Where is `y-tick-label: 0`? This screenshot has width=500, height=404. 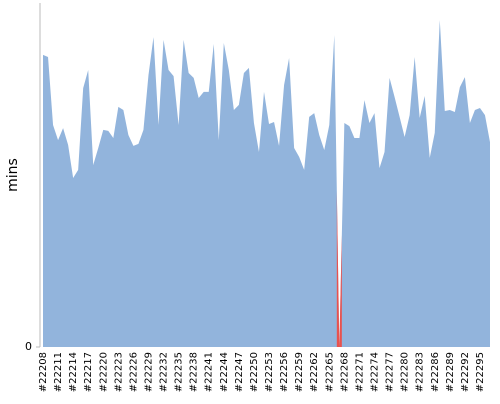 y-tick-label: 0 is located at coordinates (28, 346).